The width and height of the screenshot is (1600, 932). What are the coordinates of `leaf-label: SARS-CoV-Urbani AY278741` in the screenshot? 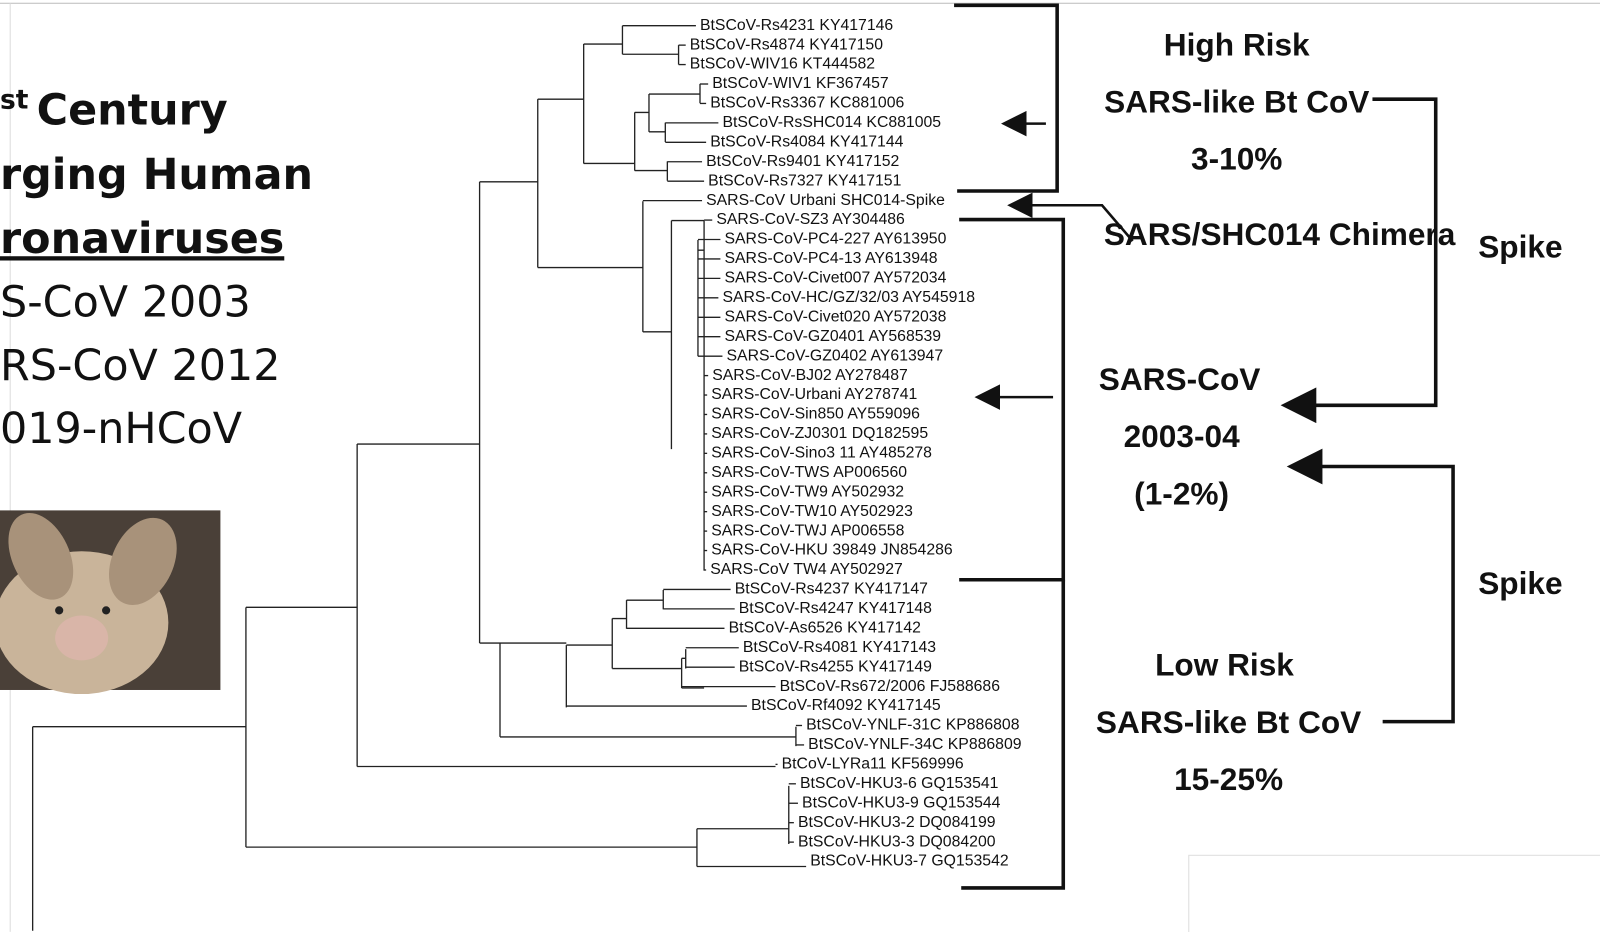 It's located at (814, 394).